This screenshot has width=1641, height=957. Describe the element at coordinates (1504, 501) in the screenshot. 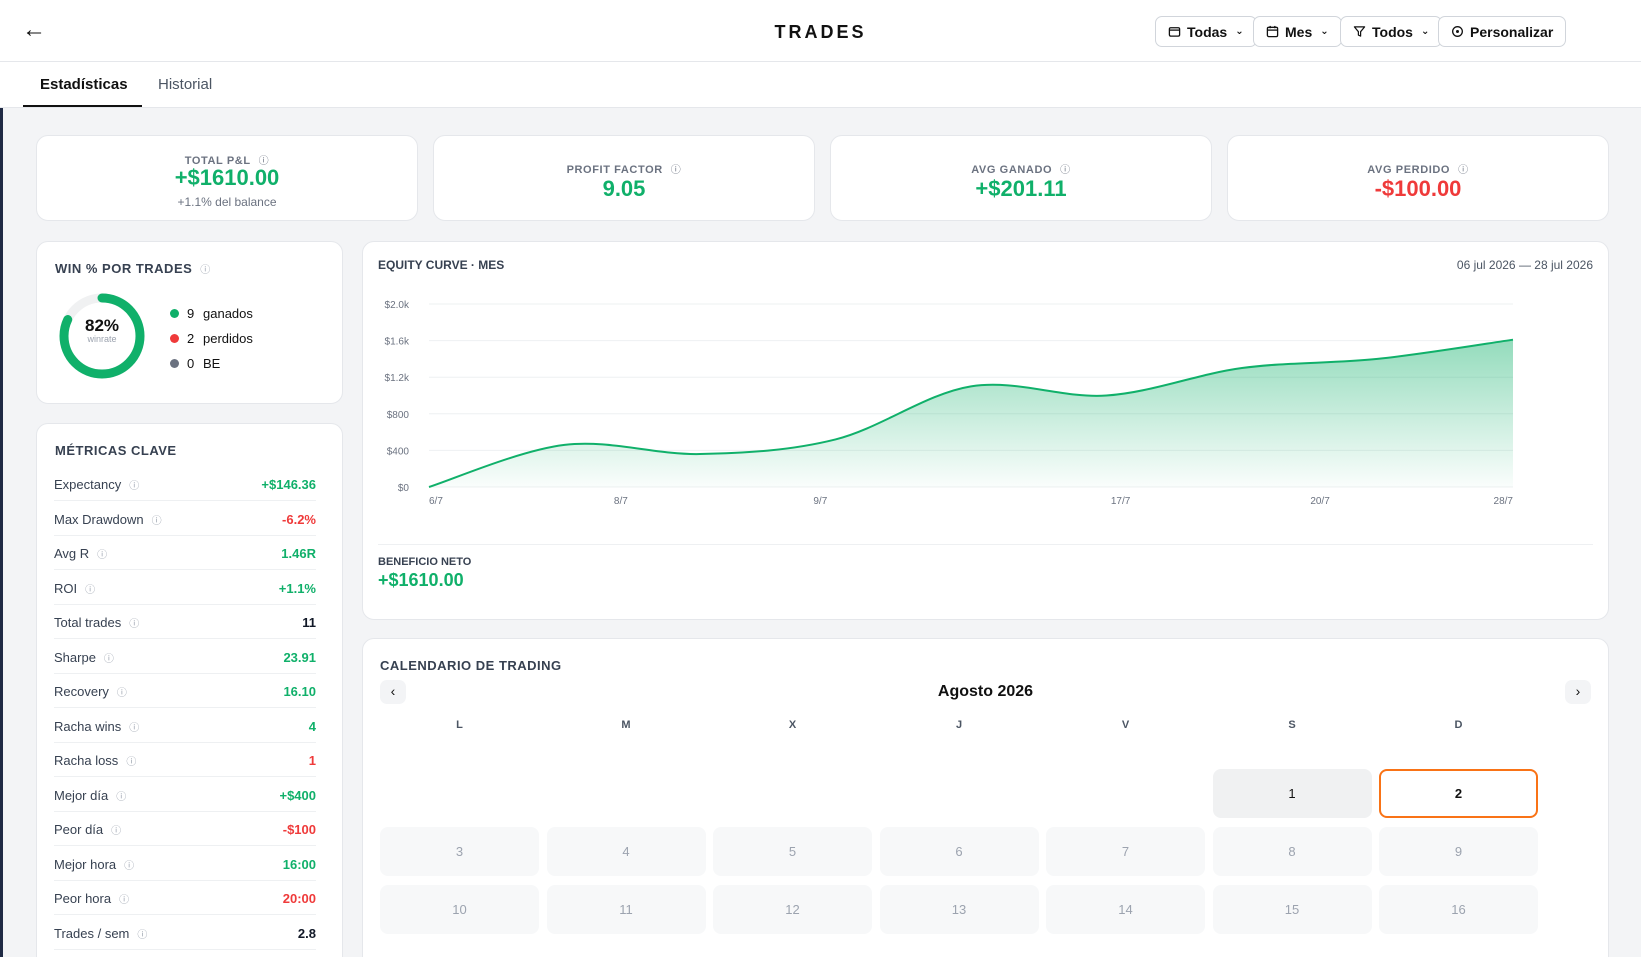

I see `x-tick-label: 28/7` at that location.